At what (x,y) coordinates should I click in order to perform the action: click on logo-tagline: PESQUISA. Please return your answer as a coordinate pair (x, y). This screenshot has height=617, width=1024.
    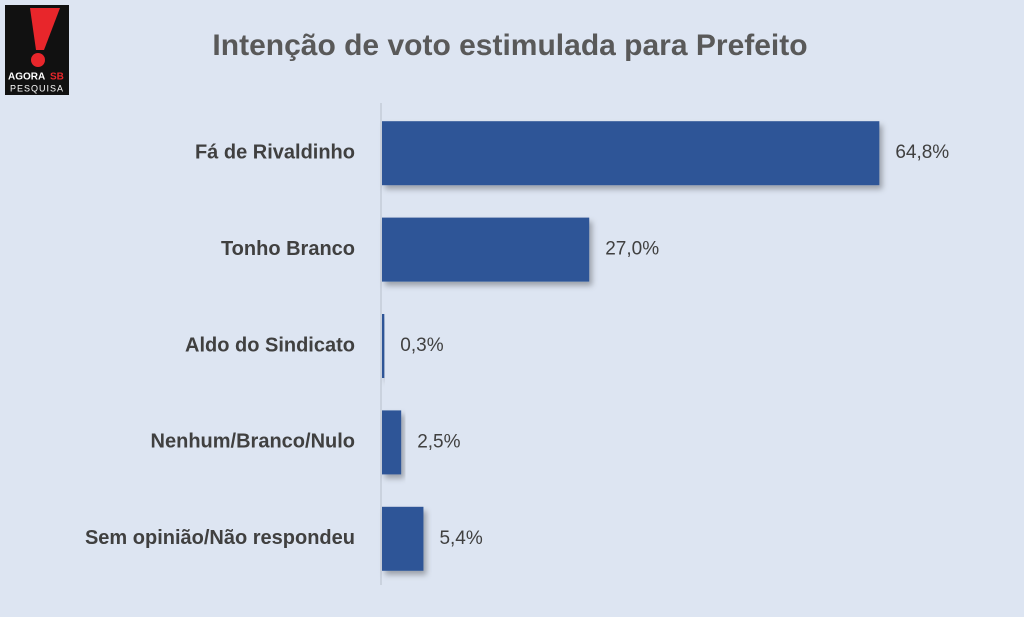
    Looking at the image, I should click on (37, 88).